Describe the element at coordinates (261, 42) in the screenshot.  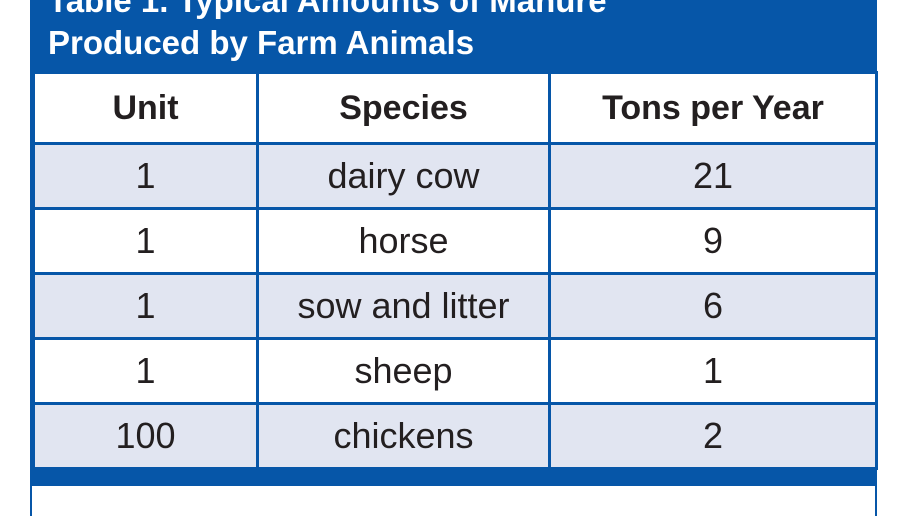
I see `table-title-line-2: Produced by Farm Animals` at that location.